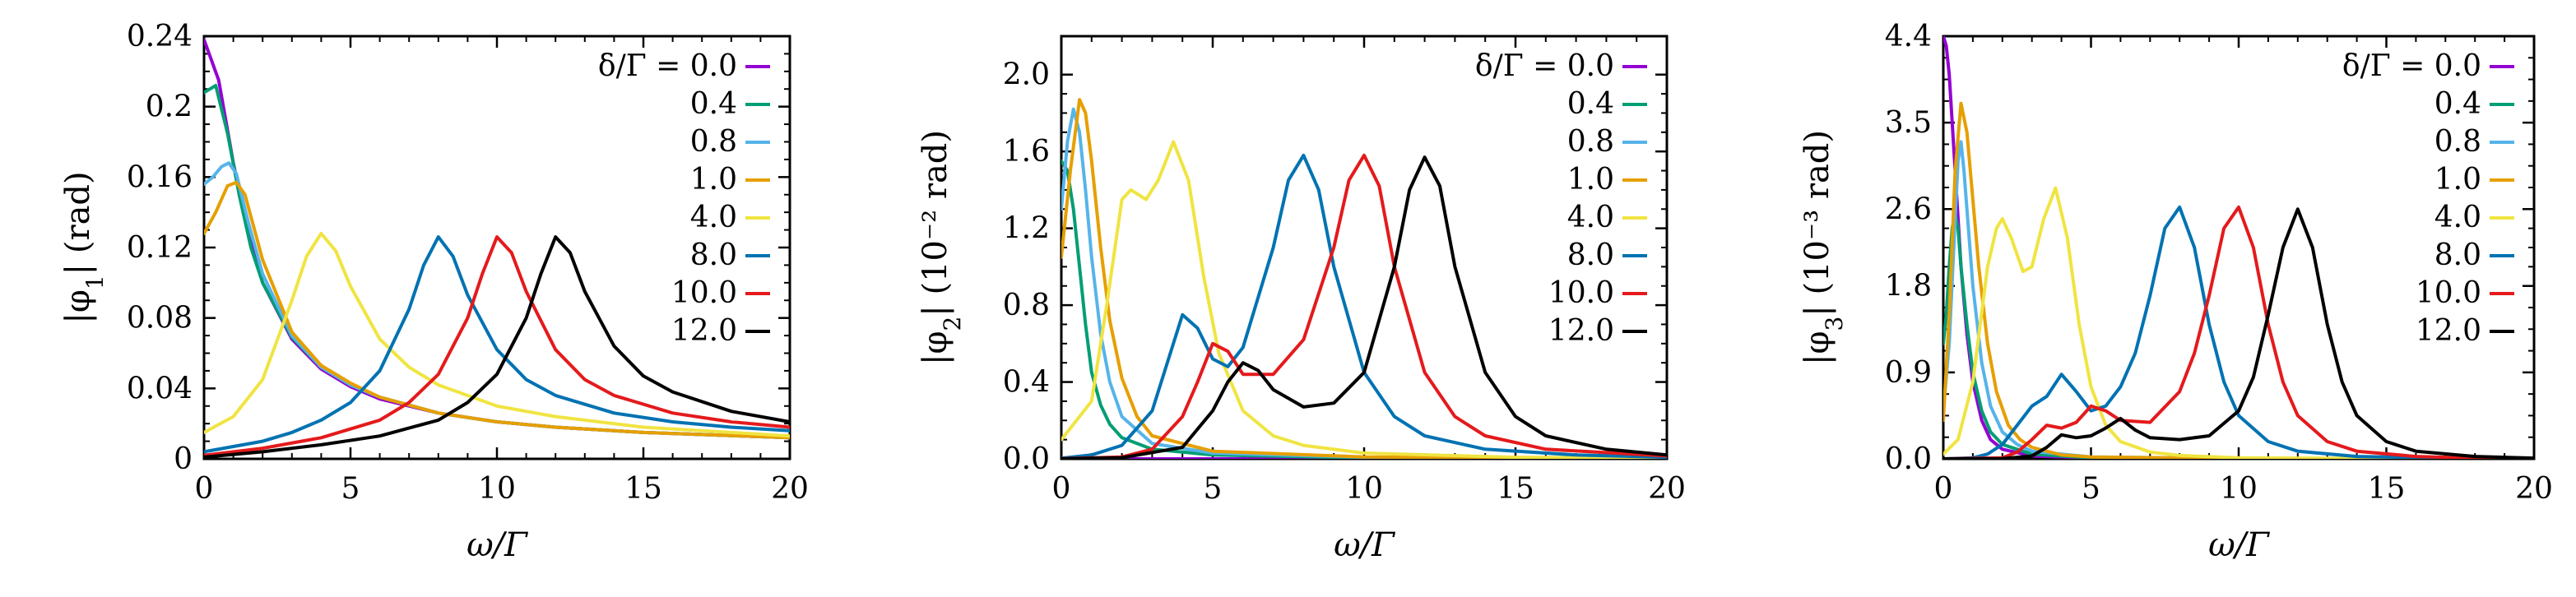 The image size is (2576, 597). Describe the element at coordinates (1824, 247) in the screenshot. I see `y-axis-label: |φ3| (10⁻³ rad)` at that location.